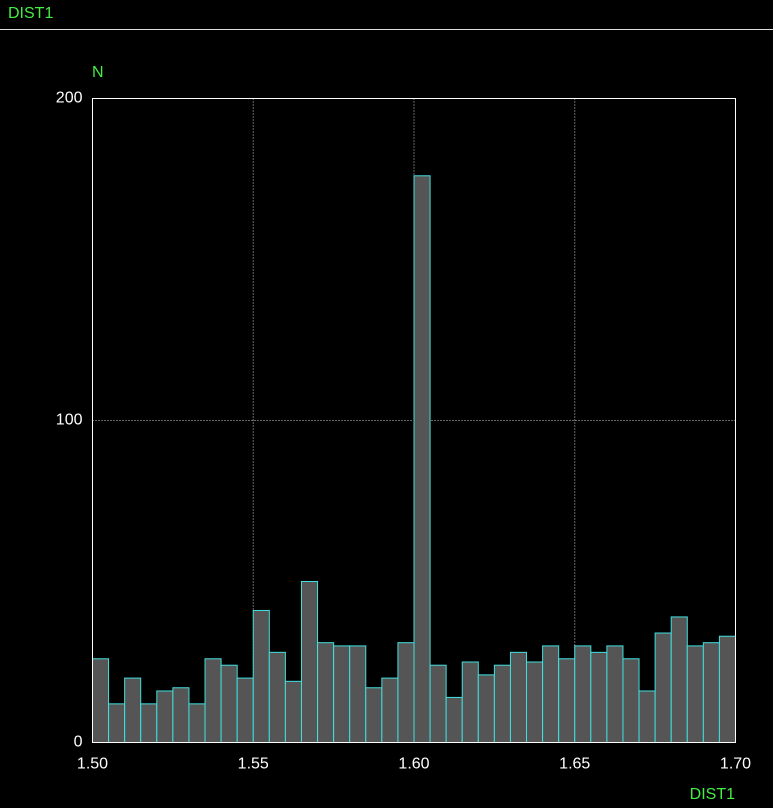  What do you see at coordinates (30, 13) in the screenshot?
I see `header-title: DIST1` at bounding box center [30, 13].